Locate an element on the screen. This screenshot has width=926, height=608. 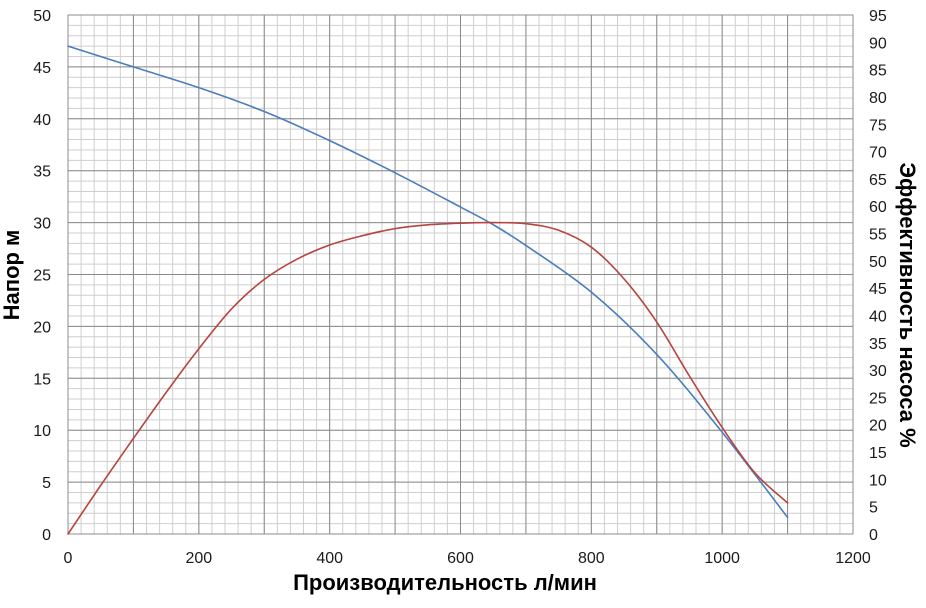
y2-axis-ticks: 0 5 10 15 20 25 30 35 40 45 50 55 60 65 70 75 80 85 90 95 is located at coordinates (878, 276).